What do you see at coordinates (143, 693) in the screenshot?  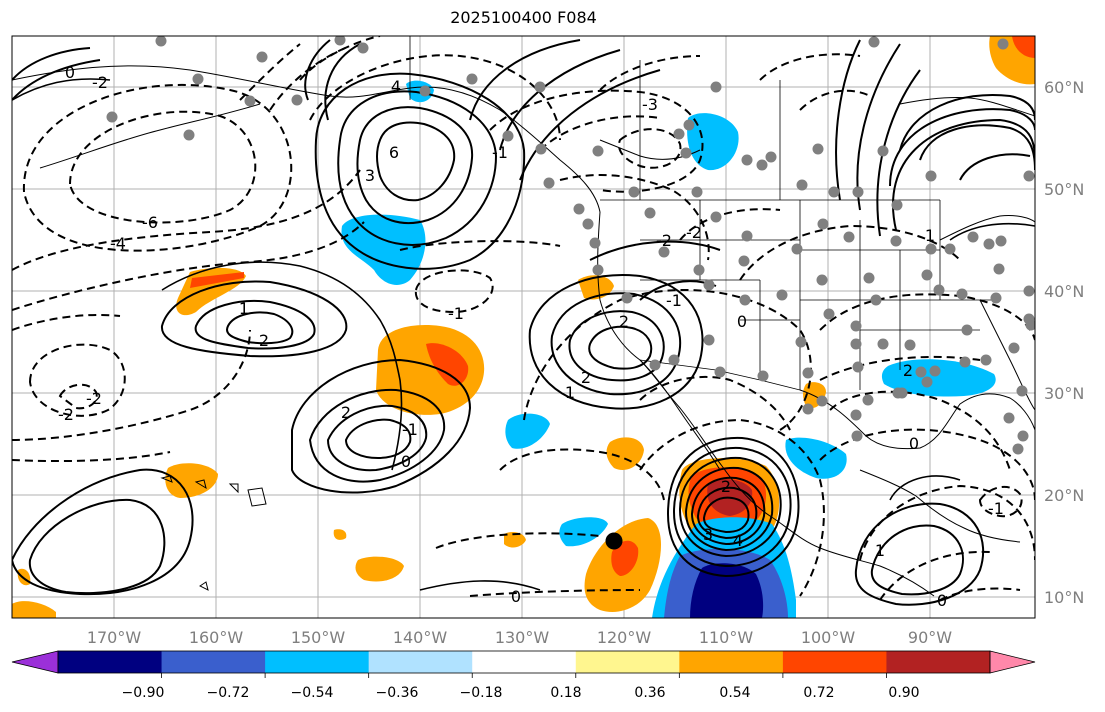 I see `colorbar-tick-label: −0.90` at bounding box center [143, 693].